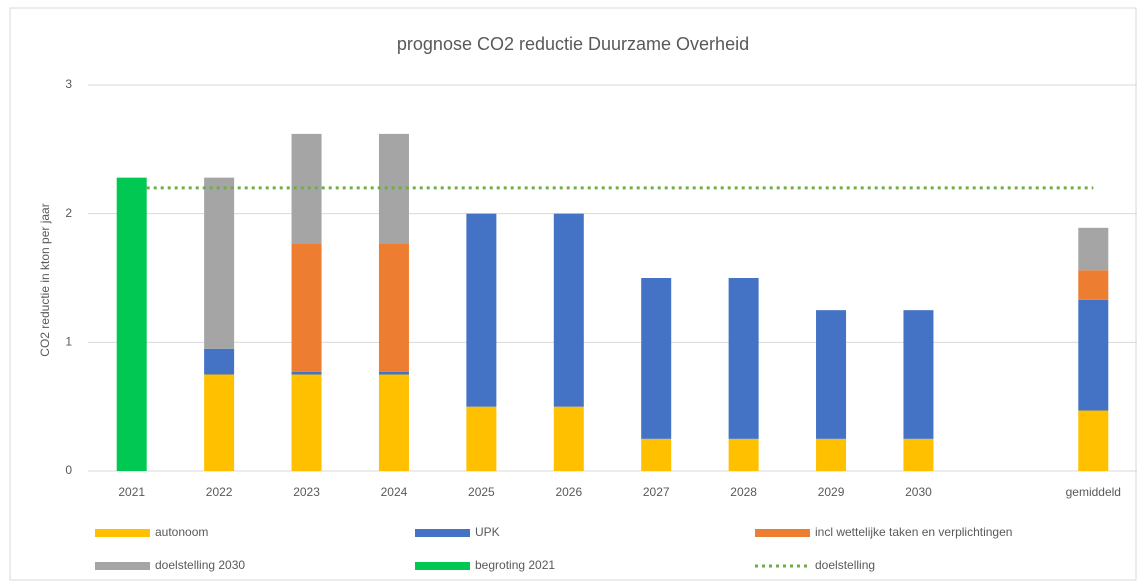 This screenshot has width=1146, height=585. I want to click on x-tick-label: 2024, so click(394, 492).